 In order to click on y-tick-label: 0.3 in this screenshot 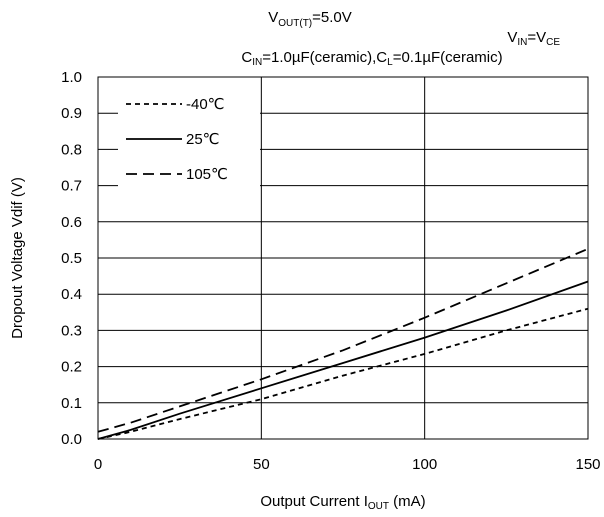, I will do `click(71, 330)`.